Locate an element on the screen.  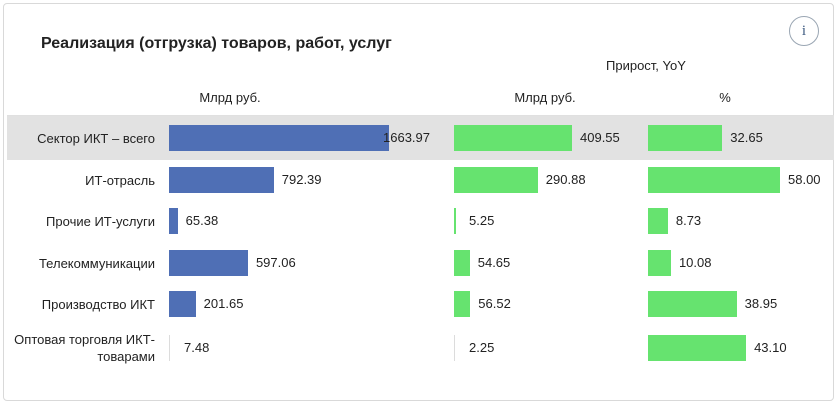
bar-3-ict-total is located at coordinates (685, 138).